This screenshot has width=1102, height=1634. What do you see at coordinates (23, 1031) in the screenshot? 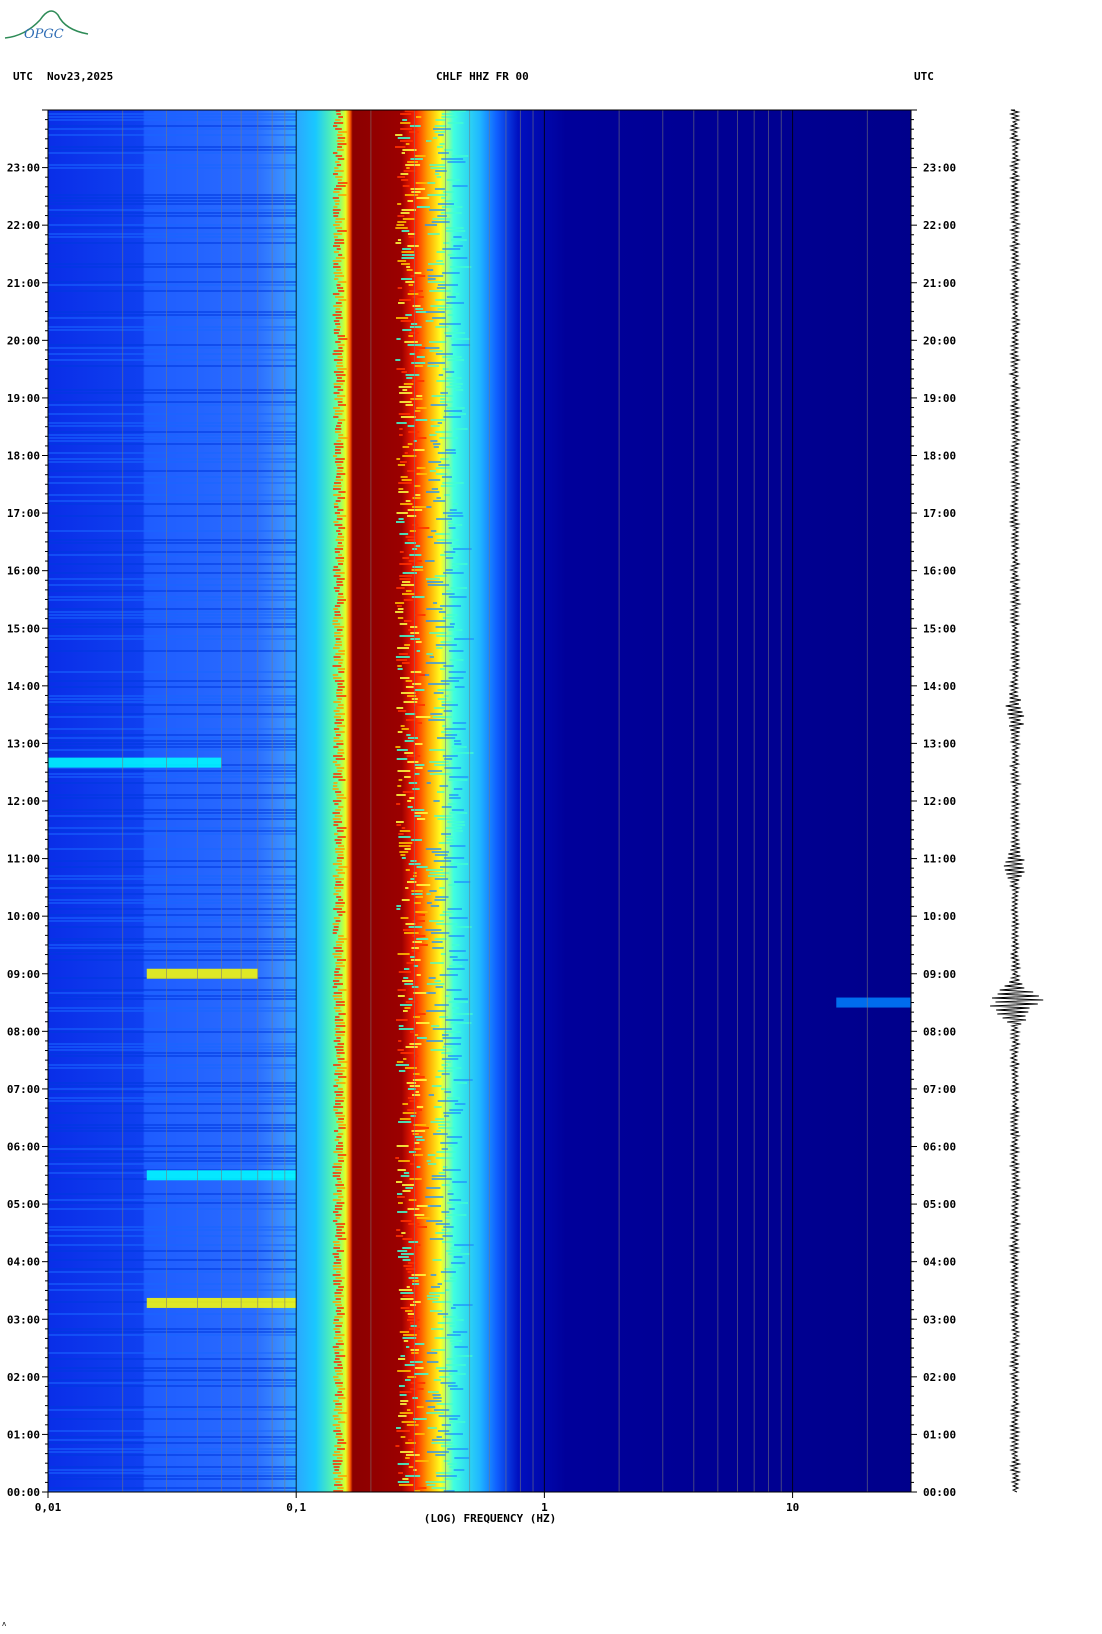
I see `y-tick-label-left: 08:00` at bounding box center [23, 1031].